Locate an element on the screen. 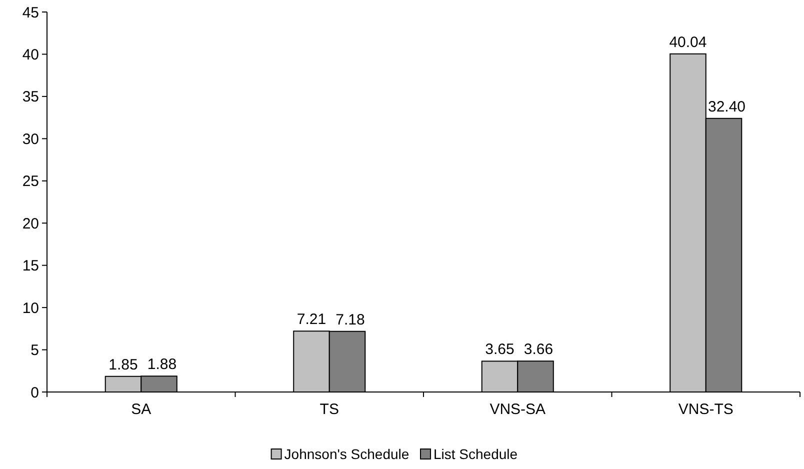  y-tick-label: 0 is located at coordinates (34, 393).